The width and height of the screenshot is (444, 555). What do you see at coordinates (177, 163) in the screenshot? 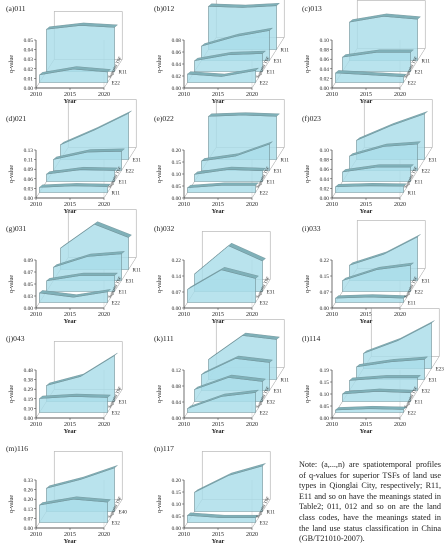
I see `y-tick-label: 0.15` at bounding box center [177, 163].